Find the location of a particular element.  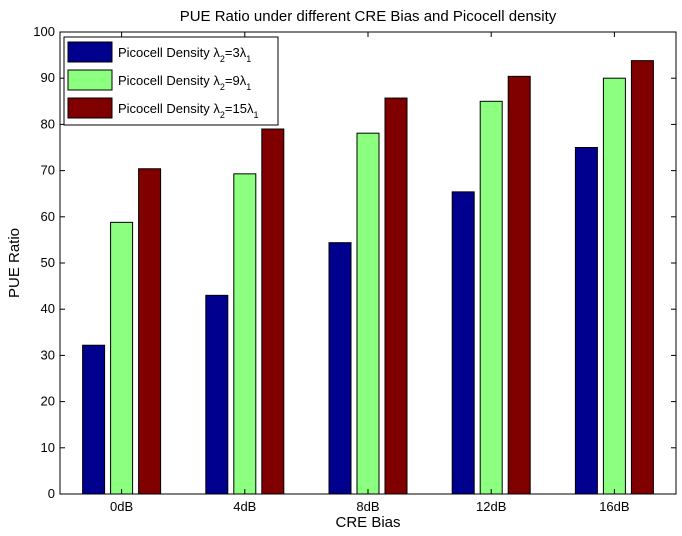

bar-3-8dB is located at coordinates (396, 296).